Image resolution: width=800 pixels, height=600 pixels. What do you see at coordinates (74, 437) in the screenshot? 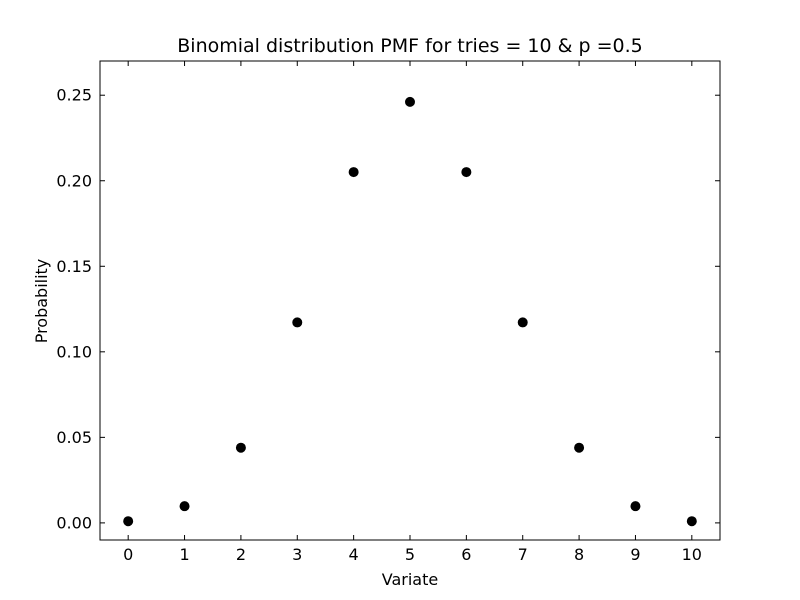
I see `y-tick-label: 0.05` at bounding box center [74, 437].